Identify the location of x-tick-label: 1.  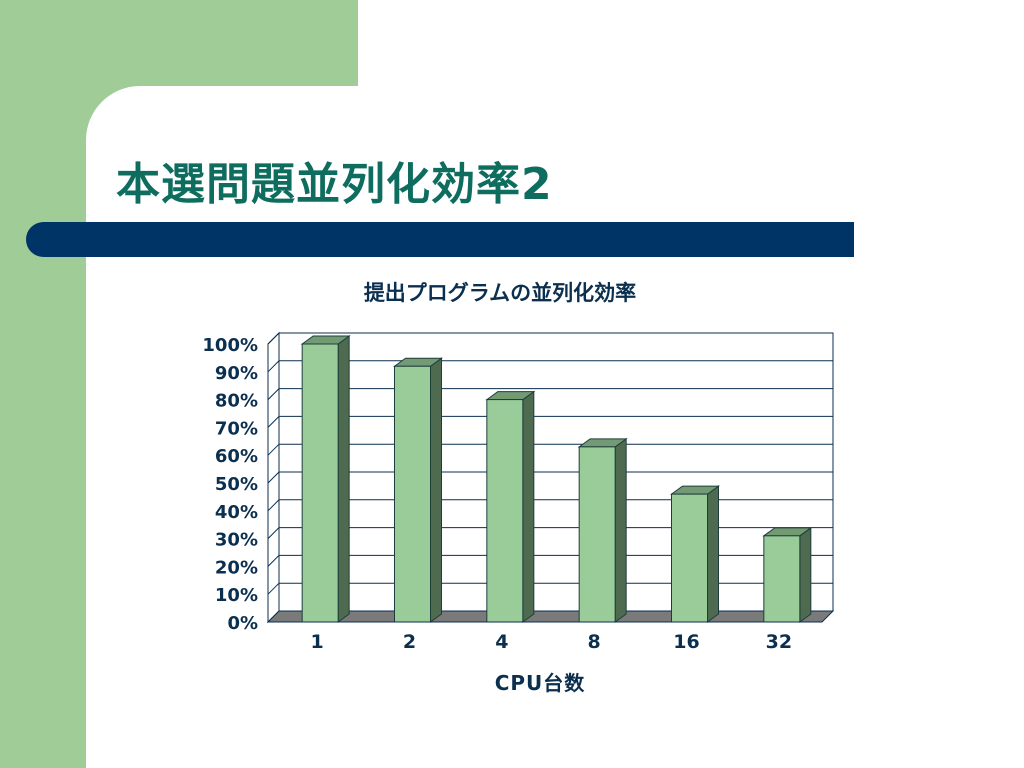
(317, 642).